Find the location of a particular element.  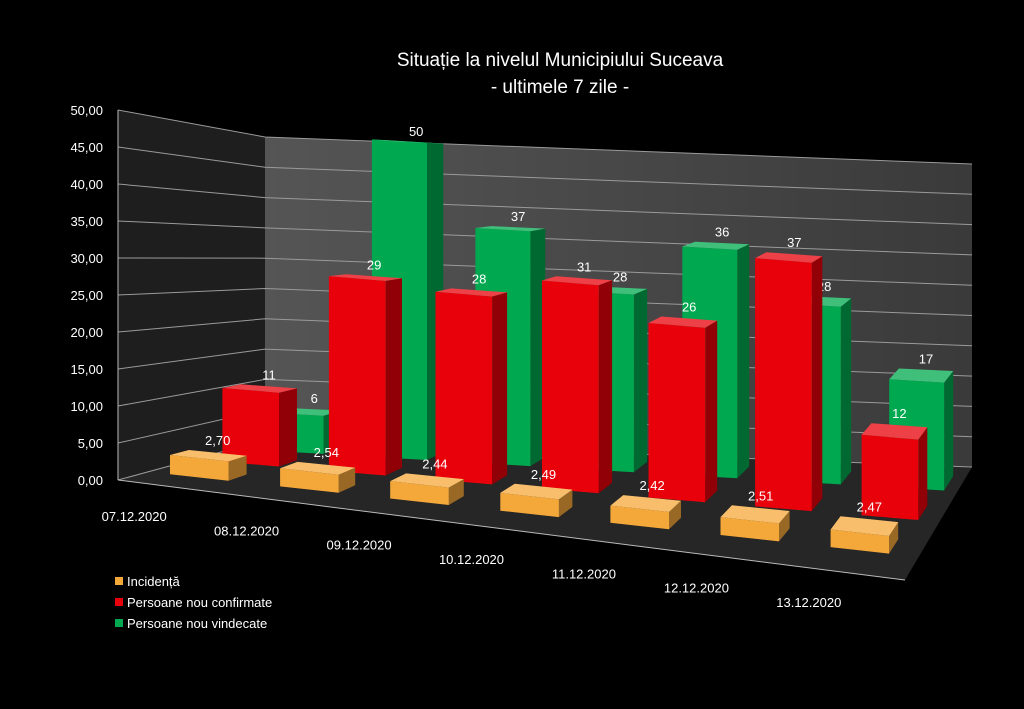

data-label: 2,51 is located at coordinates (760, 495).